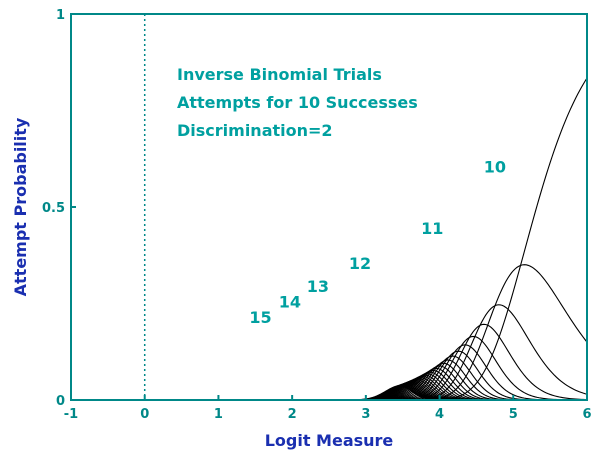  Describe the element at coordinates (365, 414) in the screenshot. I see `x-tick-label: 3` at that location.